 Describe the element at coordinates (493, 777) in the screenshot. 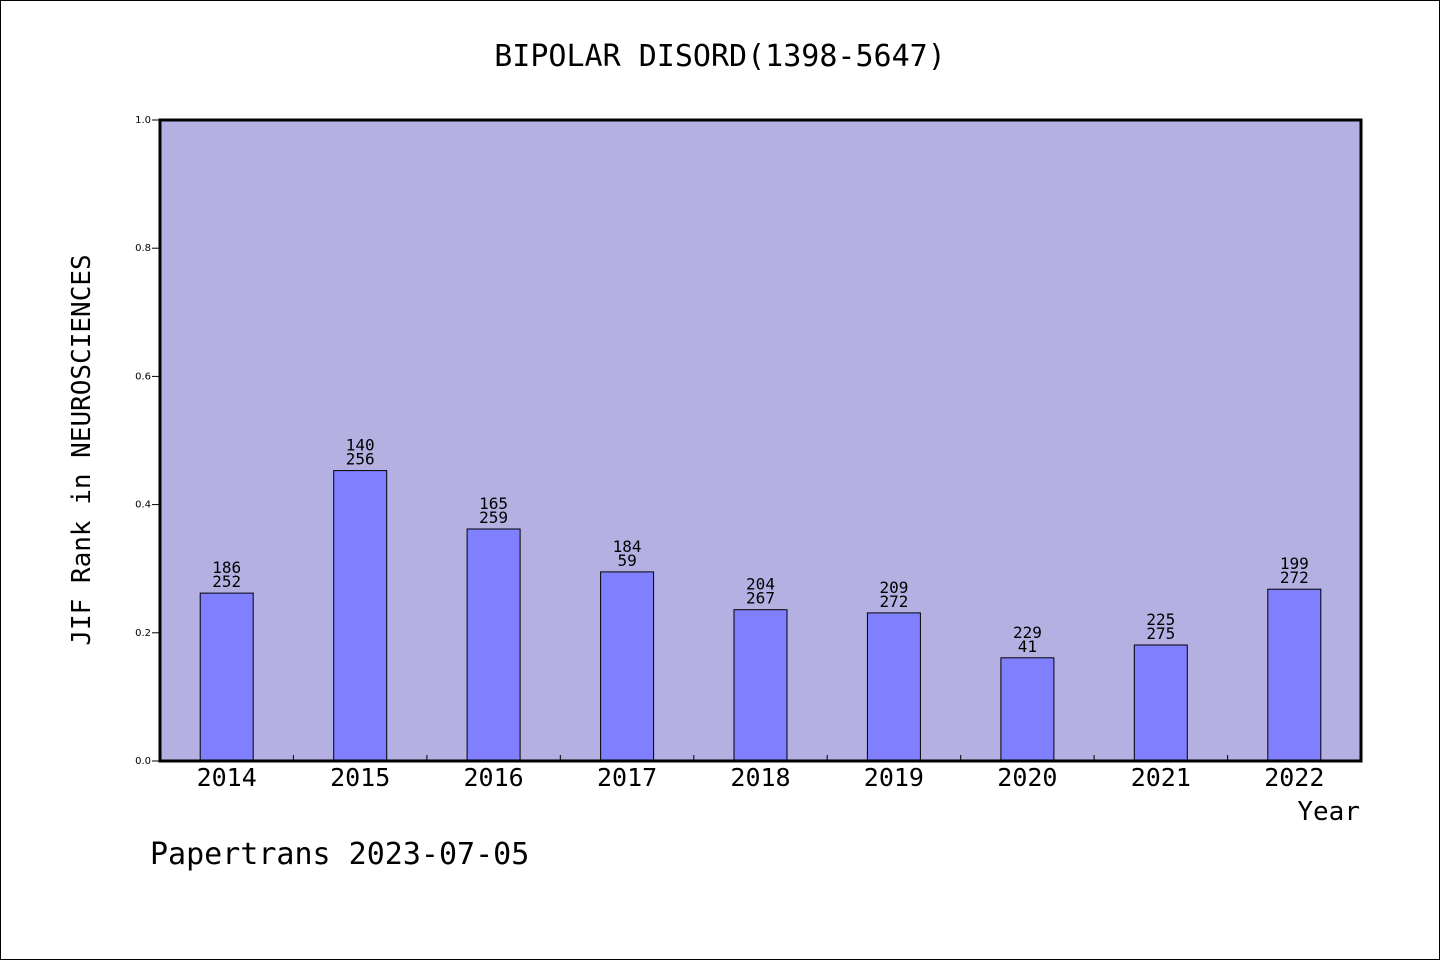

I see `x-tick-label-2016: 2016` at that location.